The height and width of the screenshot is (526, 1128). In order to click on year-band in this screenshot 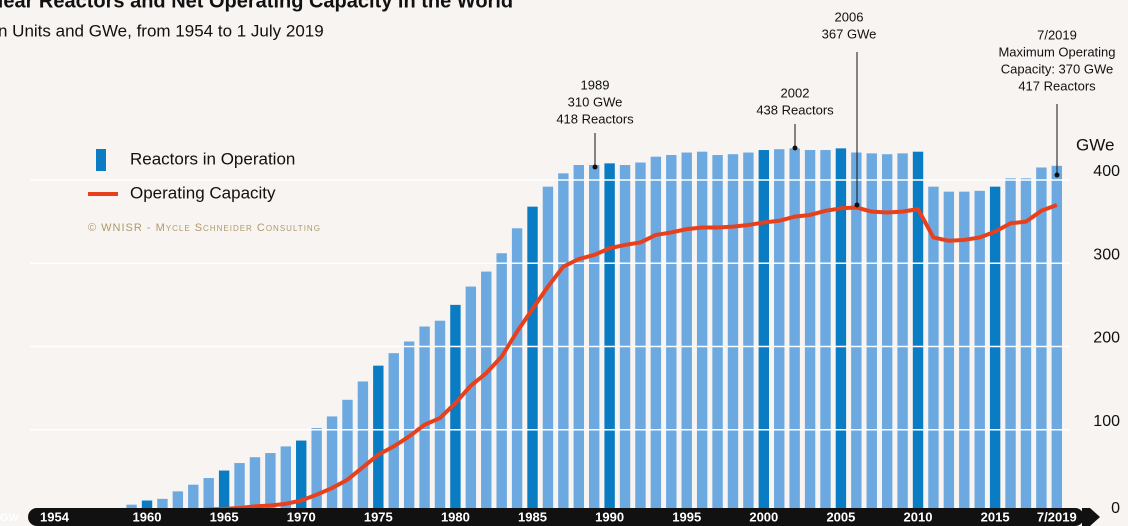, I will do `click(556, 517)`.